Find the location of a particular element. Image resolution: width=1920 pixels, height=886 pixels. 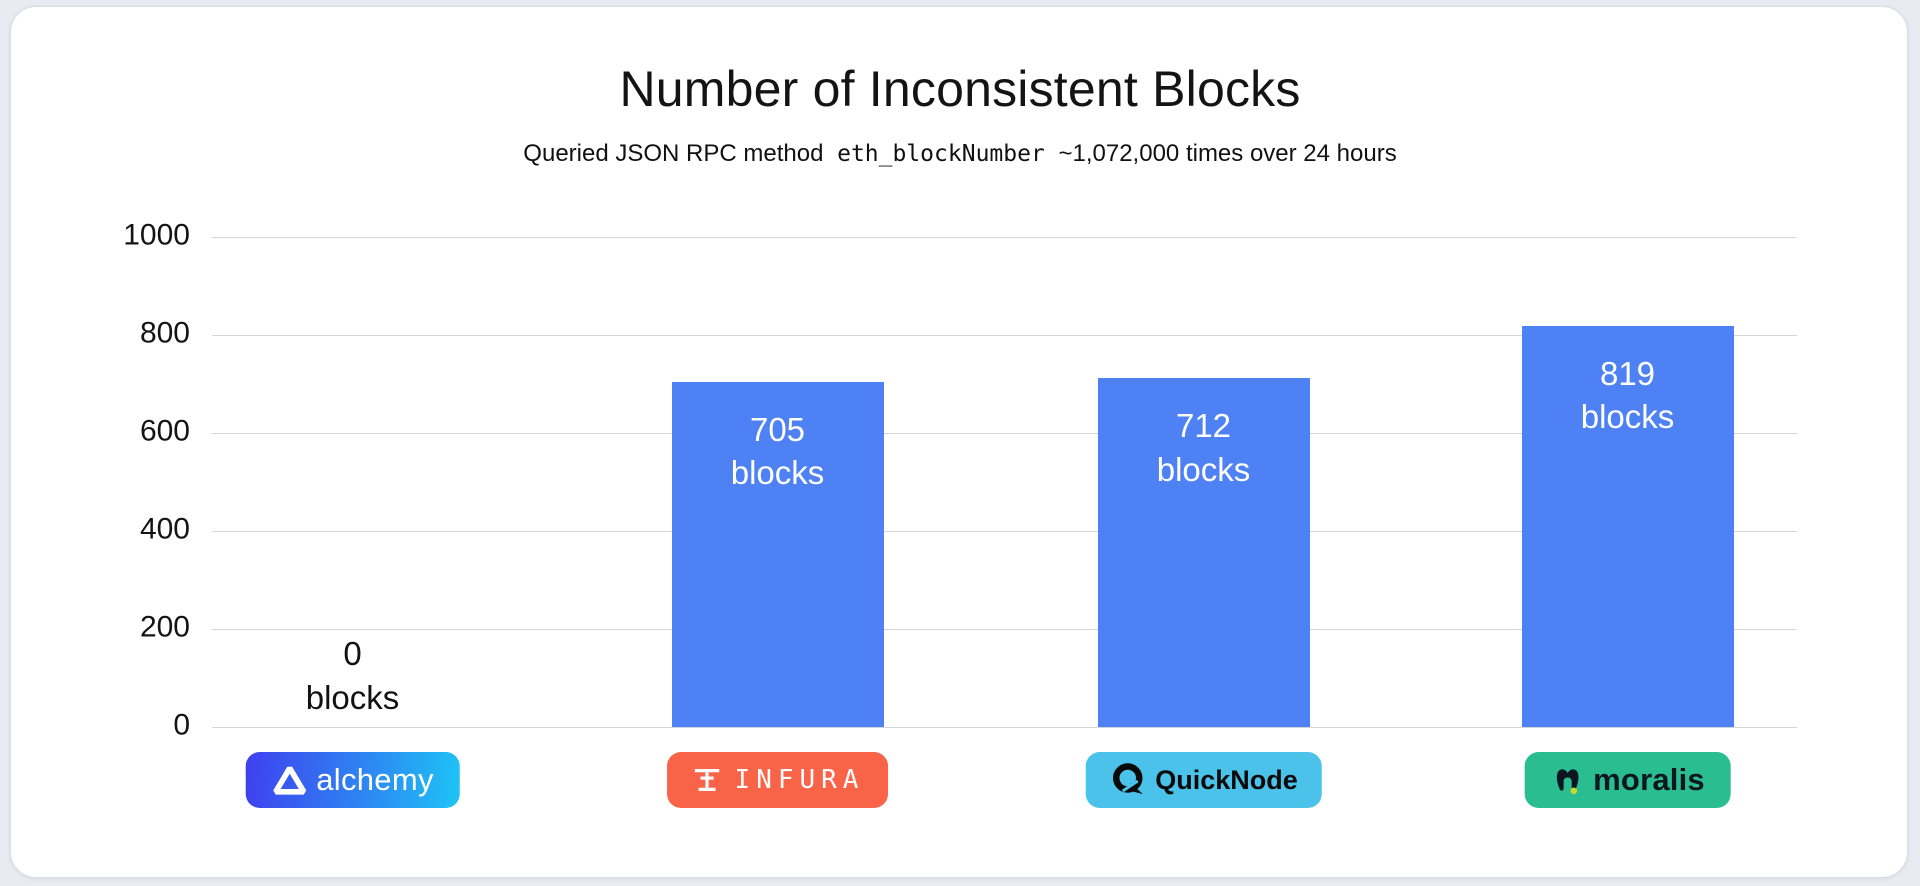

badge-quicknode-label: QuickNode is located at coordinates (1226, 779).